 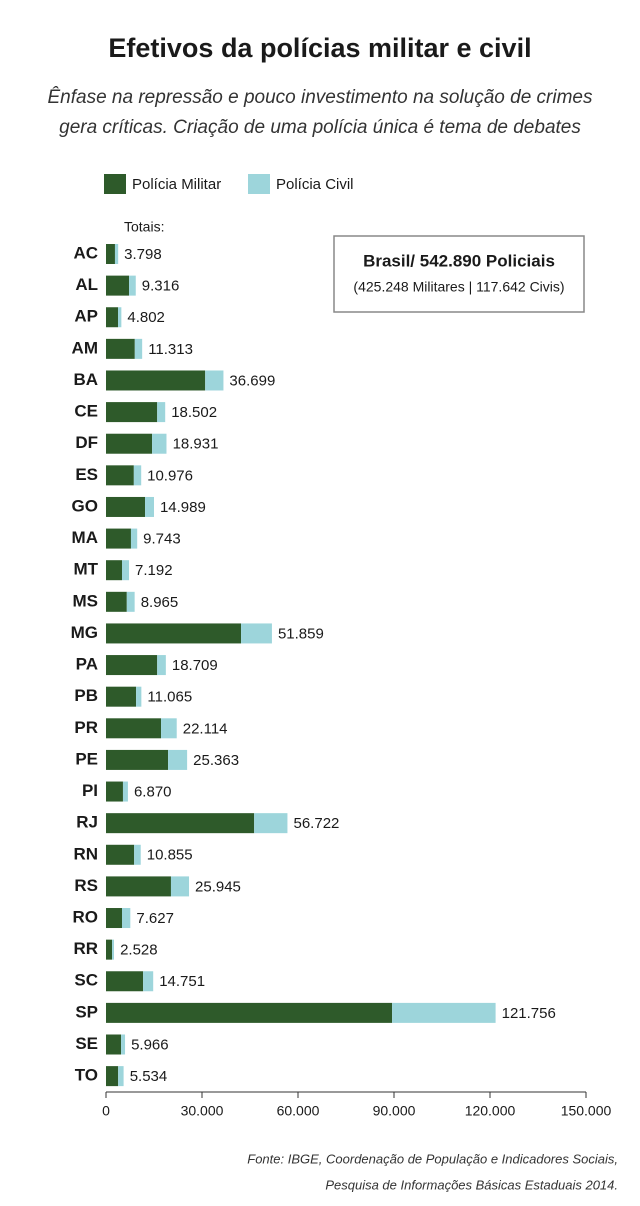 I want to click on y-tick-label: GO, so click(x=85, y=505).